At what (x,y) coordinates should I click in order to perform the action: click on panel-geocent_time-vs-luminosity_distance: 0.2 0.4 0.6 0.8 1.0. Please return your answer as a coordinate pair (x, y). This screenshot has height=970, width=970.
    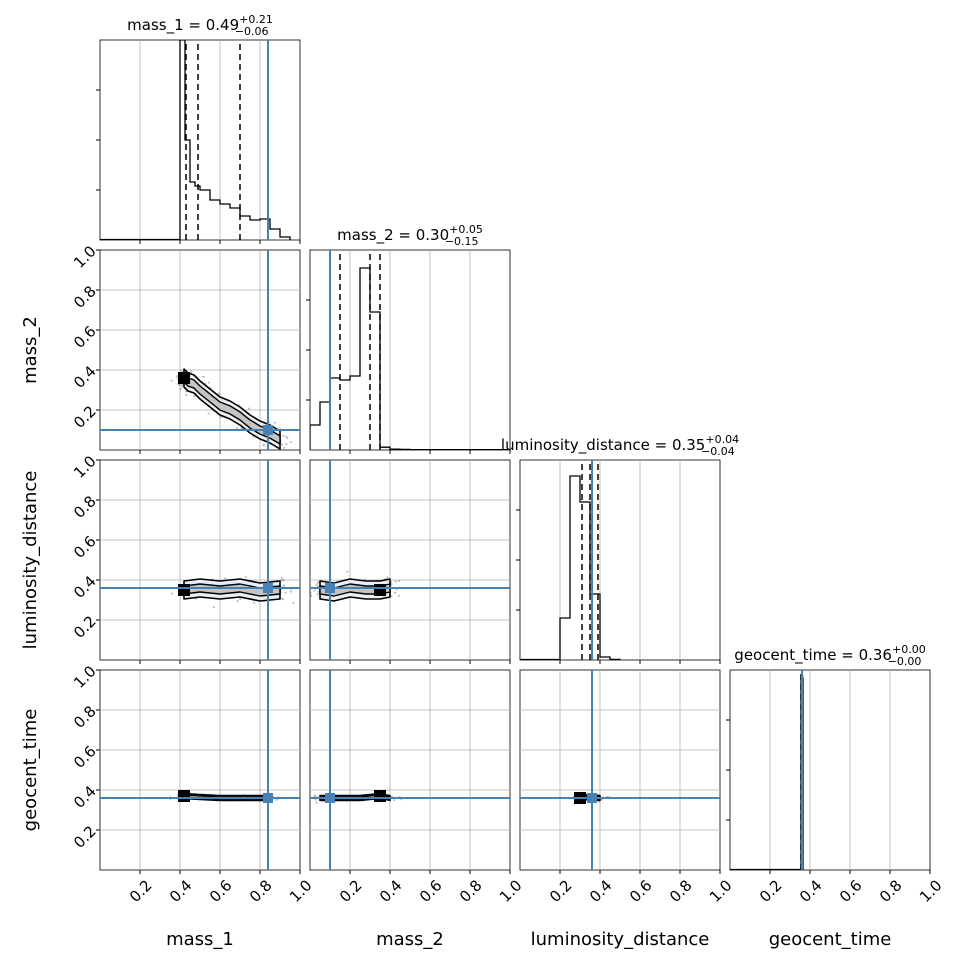
    Looking at the image, I should click on (627, 787).